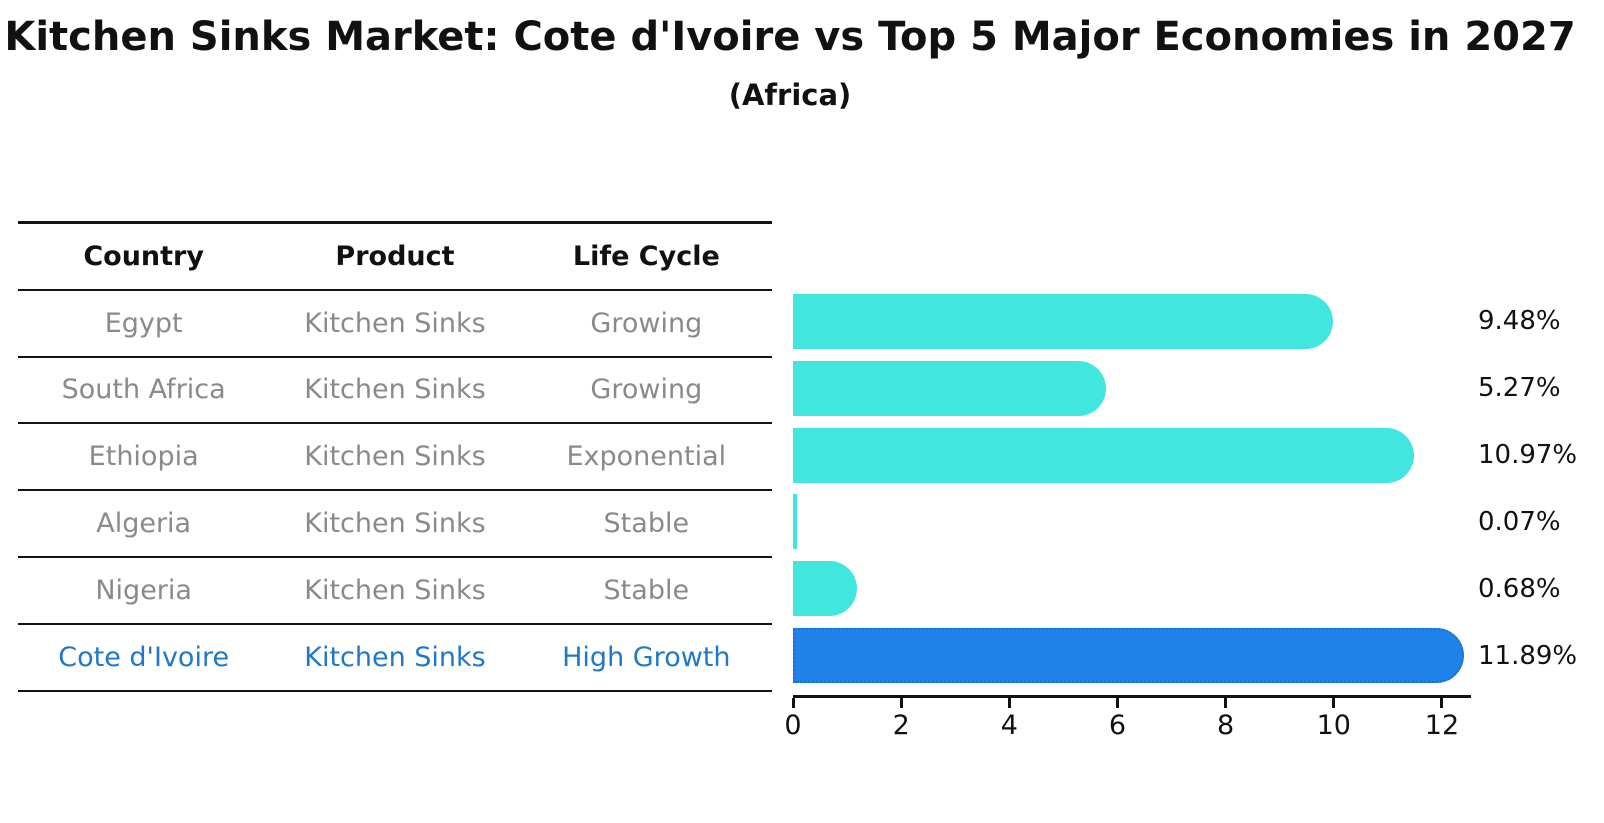  I want to click on life-cycle-cell: High Growth, so click(646, 657).